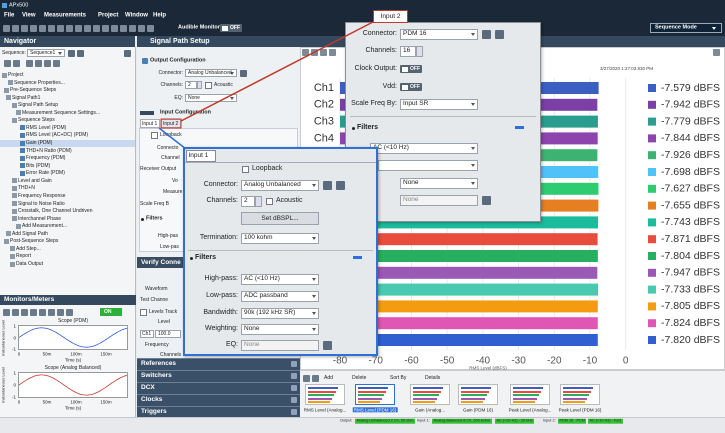 The height and width of the screenshot is (433, 725). Describe the element at coordinates (34, 241) in the screenshot. I see `tree-item: Post-Sequence Steps` at that location.